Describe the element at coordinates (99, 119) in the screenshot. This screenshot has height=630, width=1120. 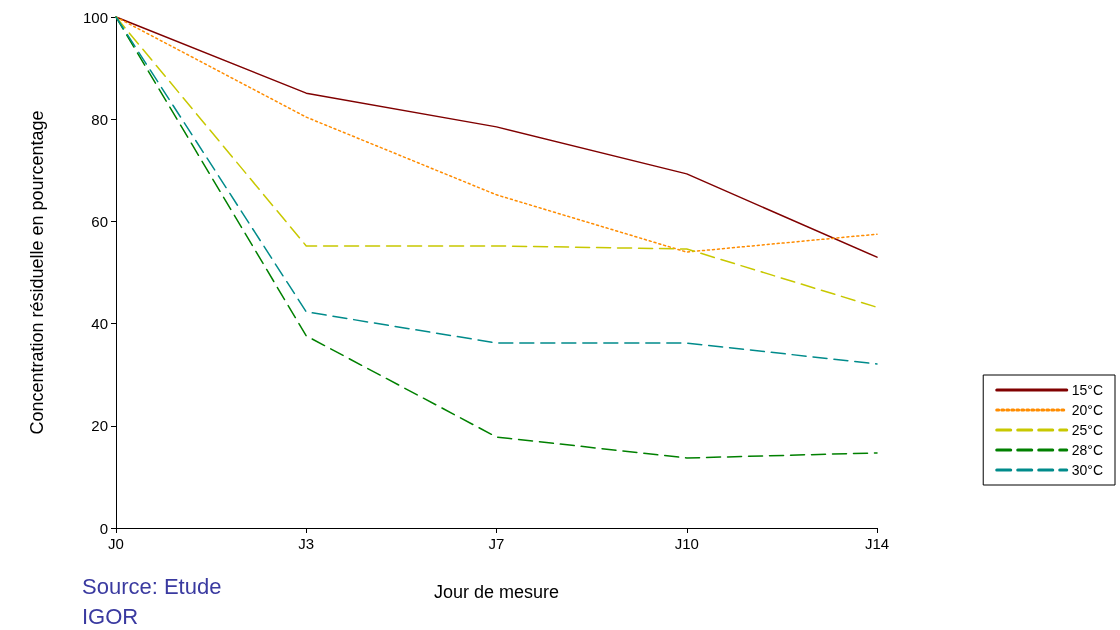
I see `y-tick-label: 80` at that location.